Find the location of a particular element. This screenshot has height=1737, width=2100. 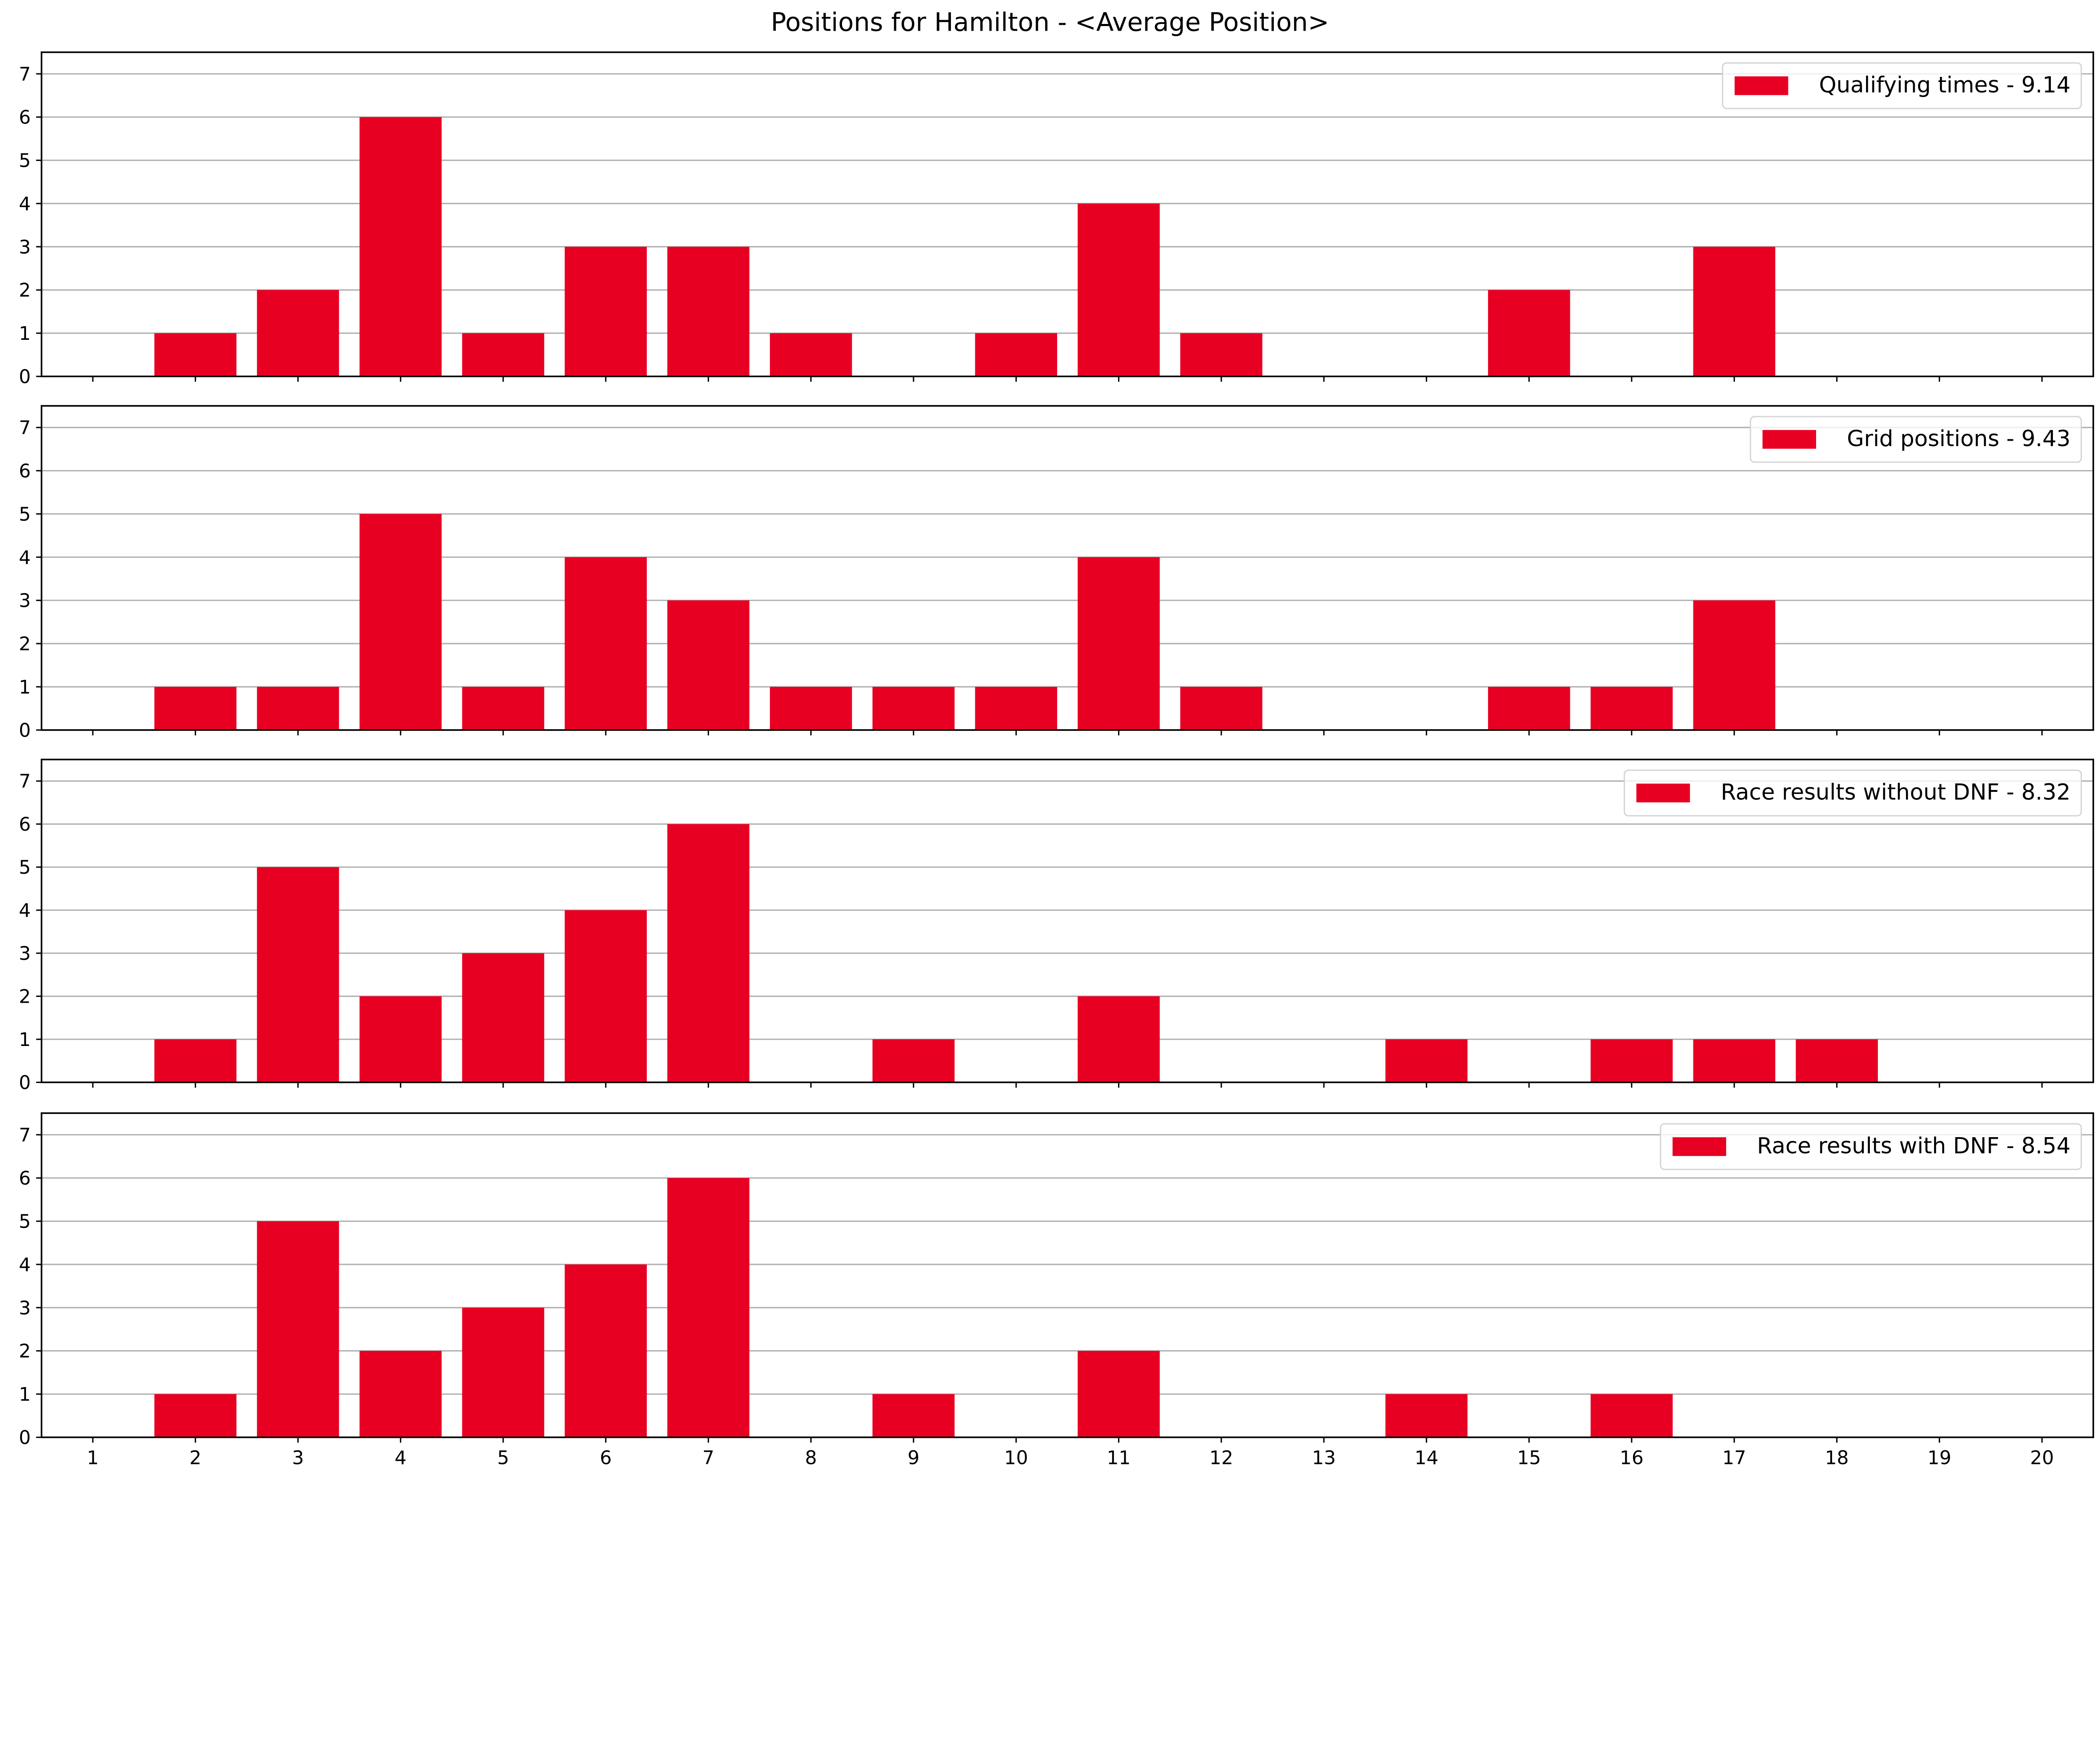

x-tick-label: 14 is located at coordinates (1426, 1458).